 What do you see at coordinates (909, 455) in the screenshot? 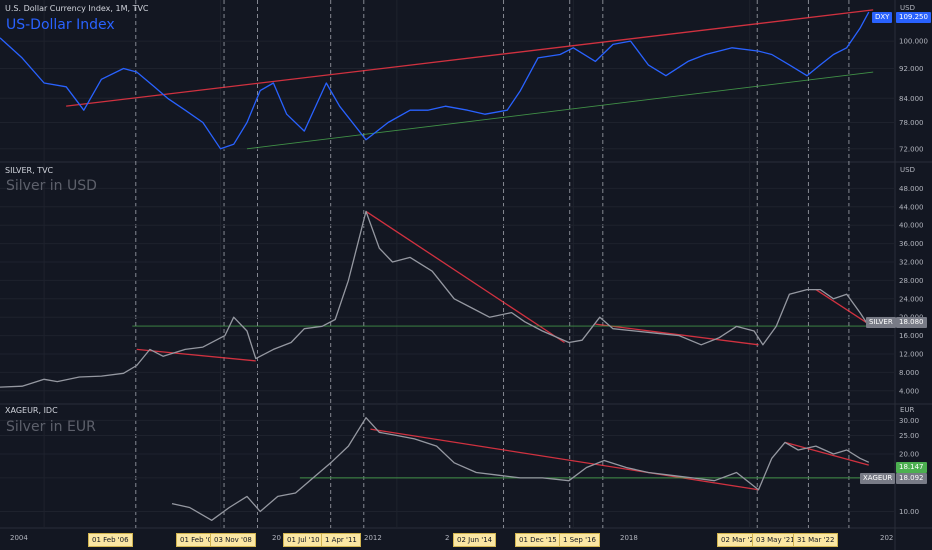
I see `y-tick-label: 20.00` at bounding box center [909, 455].